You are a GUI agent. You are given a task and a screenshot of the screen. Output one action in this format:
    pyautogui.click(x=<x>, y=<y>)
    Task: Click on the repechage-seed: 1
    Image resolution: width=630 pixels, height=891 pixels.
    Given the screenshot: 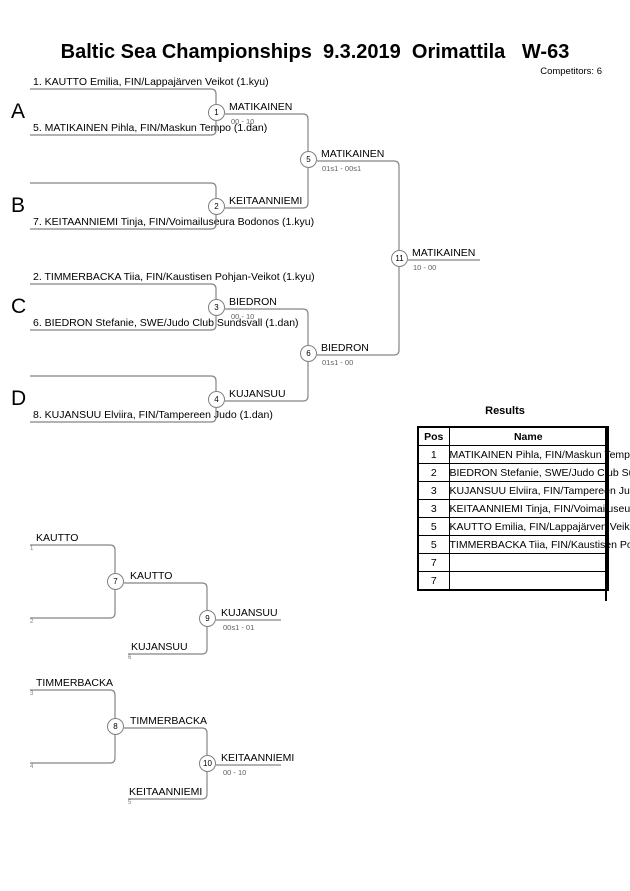 What is the action you would take?
    pyautogui.click(x=32, y=549)
    